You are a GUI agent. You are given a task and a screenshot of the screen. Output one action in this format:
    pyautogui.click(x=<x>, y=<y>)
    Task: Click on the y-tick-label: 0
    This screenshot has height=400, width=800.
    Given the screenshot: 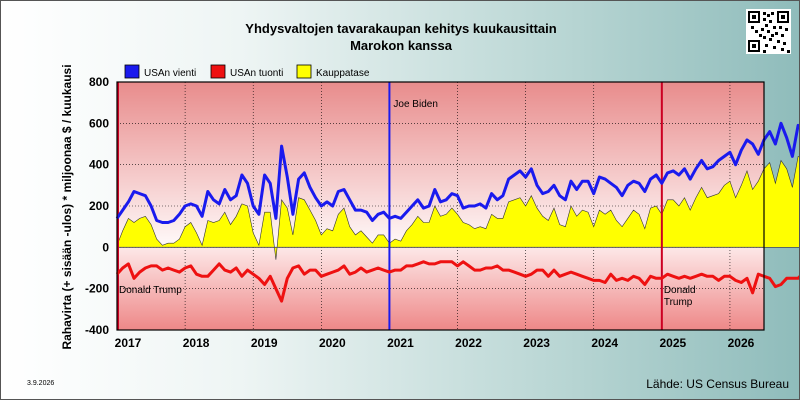 What is the action you would take?
    pyautogui.click(x=105, y=247)
    